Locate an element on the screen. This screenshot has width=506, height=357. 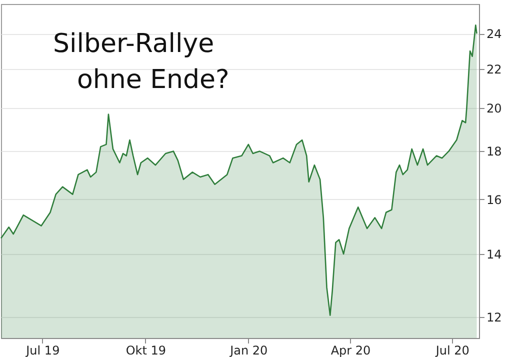
y-tick-label: 22 is located at coordinates (494, 69).